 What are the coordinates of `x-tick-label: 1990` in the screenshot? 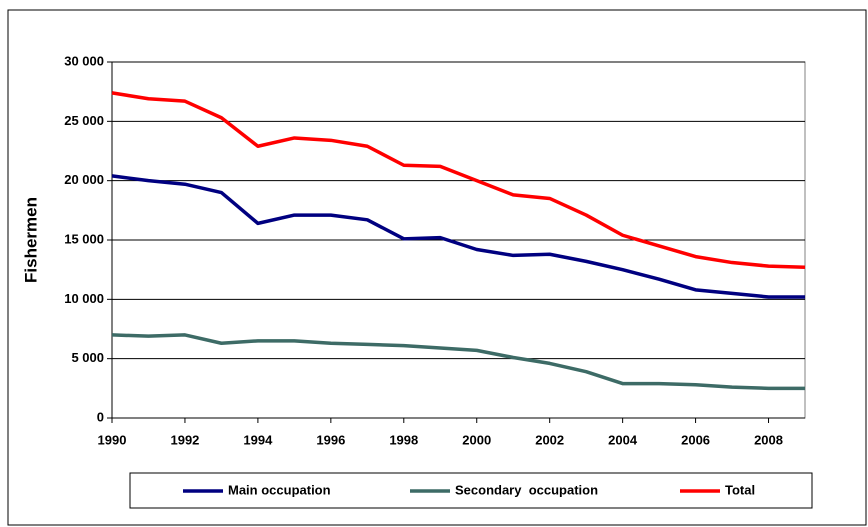 It's located at (112, 439).